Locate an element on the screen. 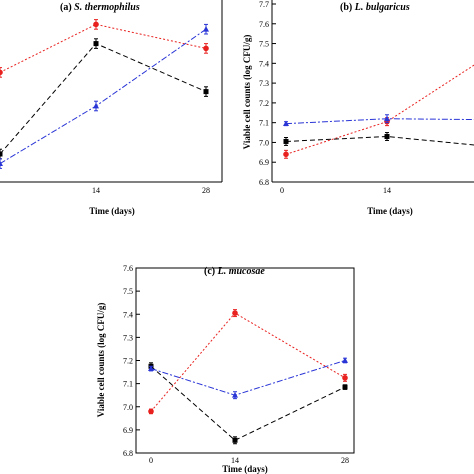 This screenshot has height=474, width=474. ytick-label: 7.7 is located at coordinates (264, 4).